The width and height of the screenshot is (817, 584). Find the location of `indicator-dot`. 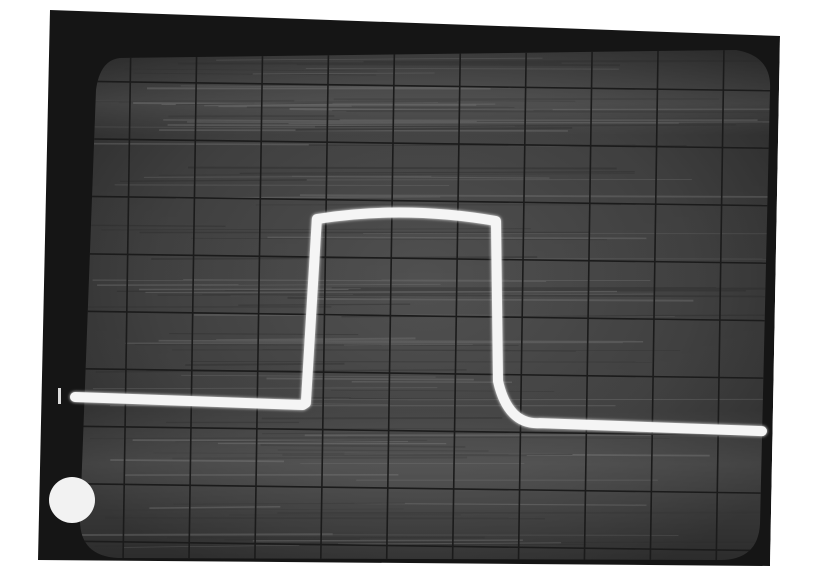

indicator-dot is located at coordinates (72, 500).